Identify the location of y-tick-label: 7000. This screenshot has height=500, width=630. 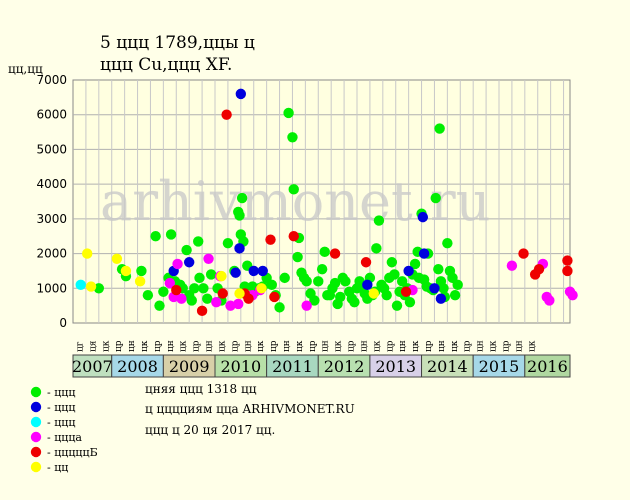
(51, 80).